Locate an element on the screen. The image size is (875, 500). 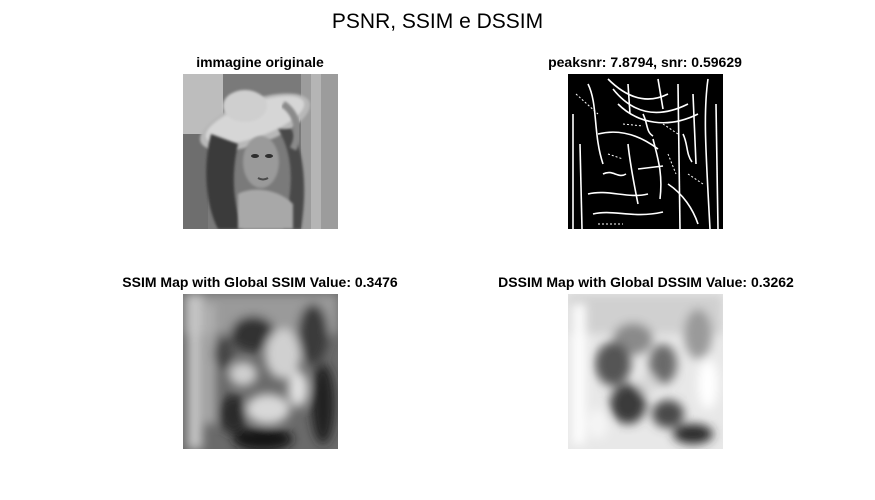
panel-title-psnr: peaksnr: 7.8794, snr: 0.59629 is located at coordinates (645, 62).